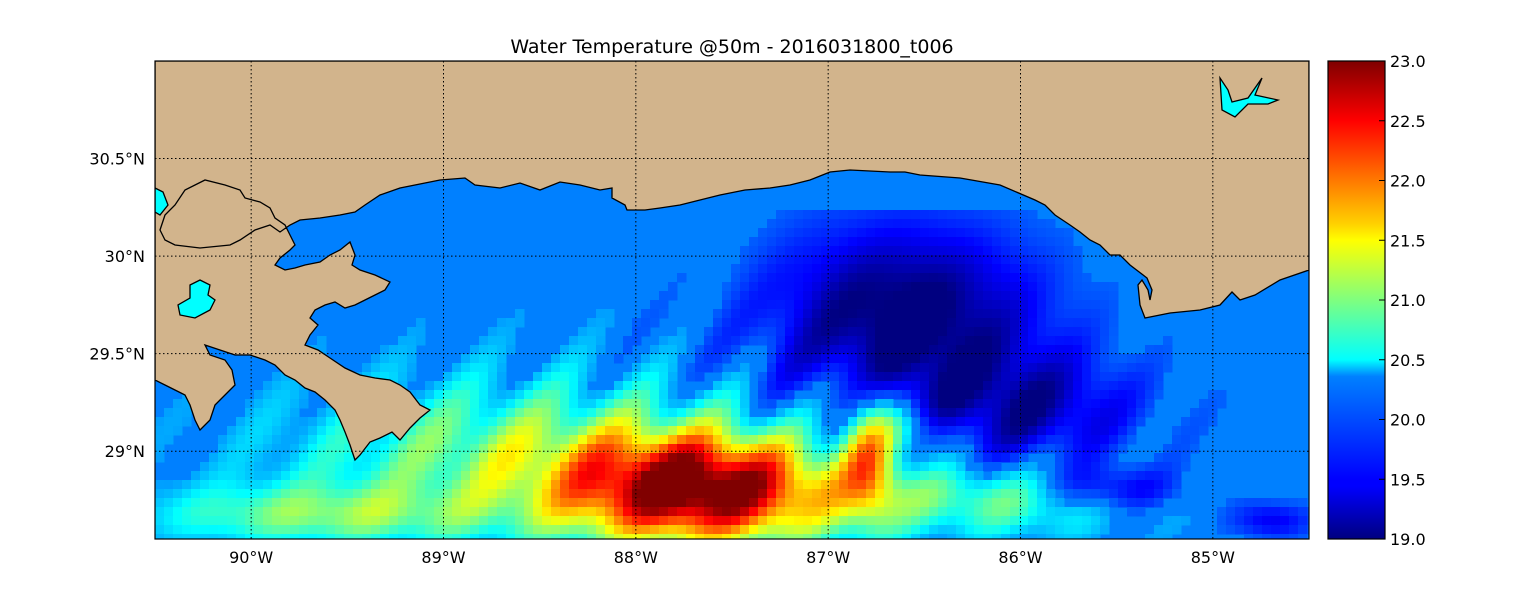 The image size is (1539, 600). Describe the element at coordinates (732, 557) in the screenshot. I see `longitude-tick-labels: 90°W 89°W 88°W 87°W 86°W 85°W` at that location.